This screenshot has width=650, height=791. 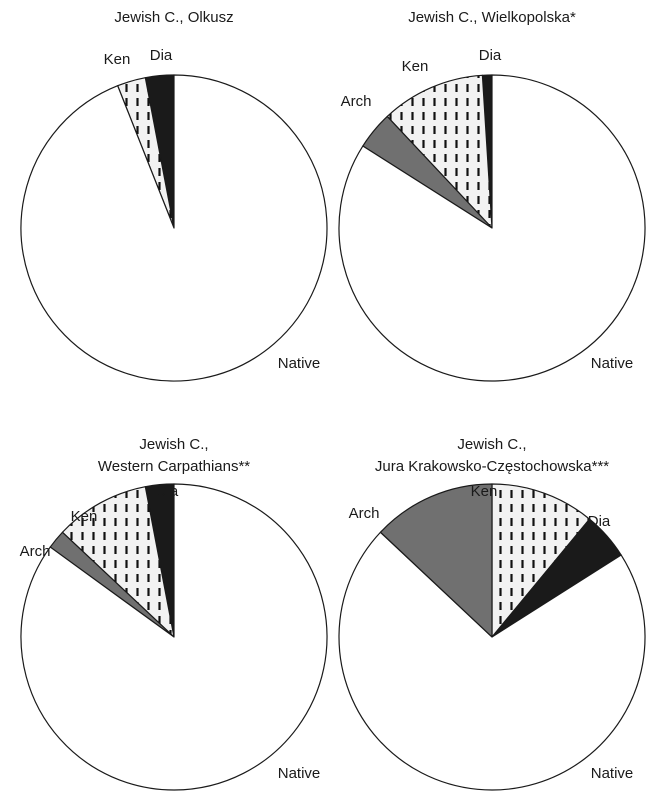 I want to click on chart-title: Jewish C., Wielkopolska*, so click(x=492, y=17).